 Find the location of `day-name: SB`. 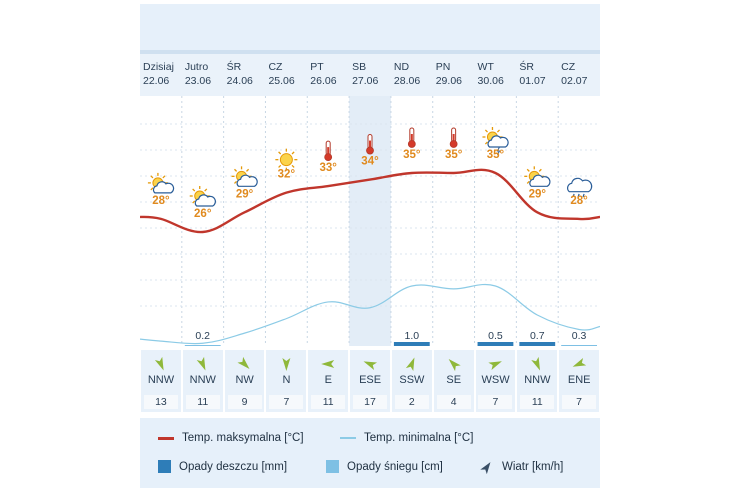

day-name: SB is located at coordinates (359, 67).